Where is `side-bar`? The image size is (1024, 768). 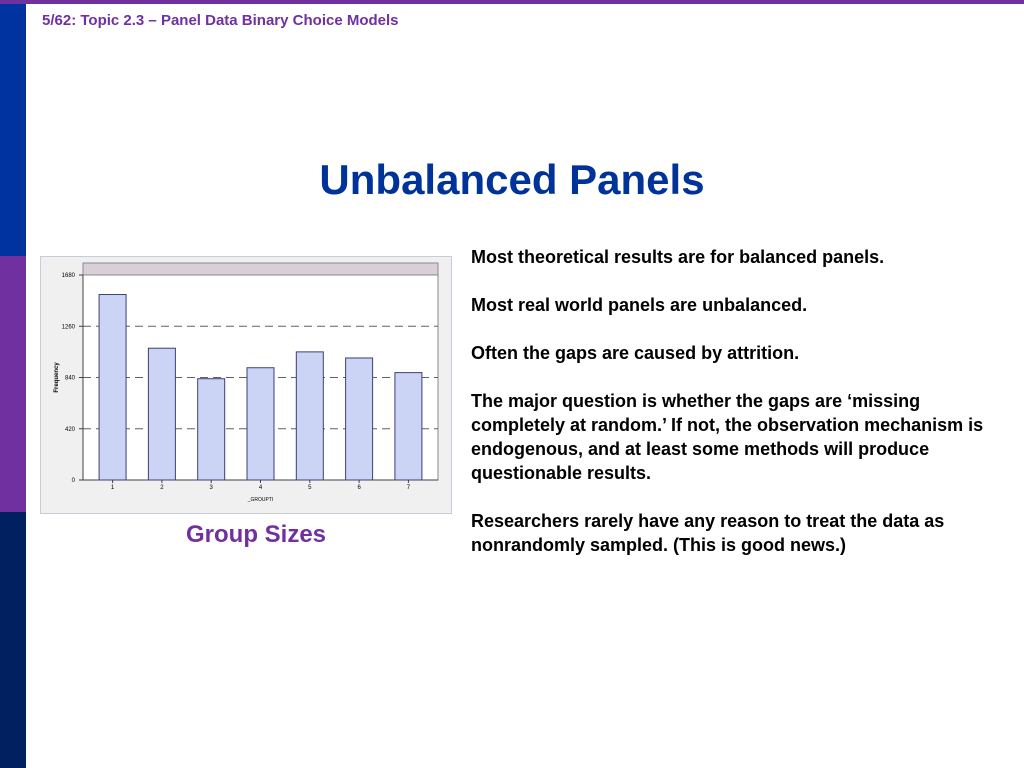
side-bar is located at coordinates (13, 386).